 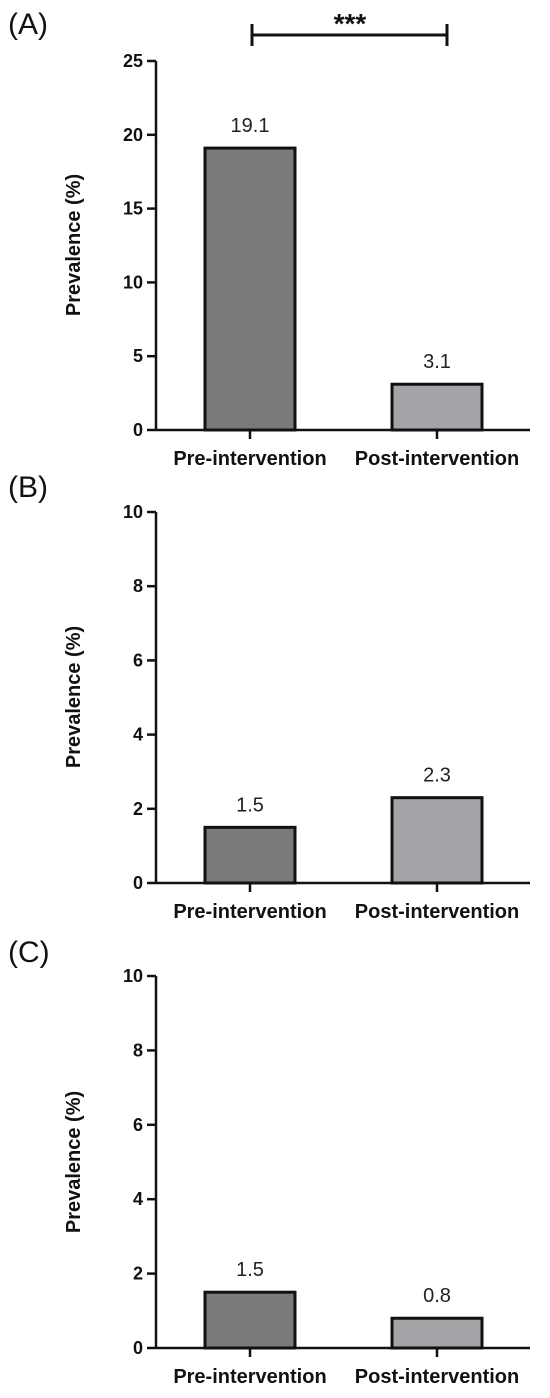 What do you see at coordinates (350, 23) in the screenshot?
I see `significance-label: ***` at bounding box center [350, 23].